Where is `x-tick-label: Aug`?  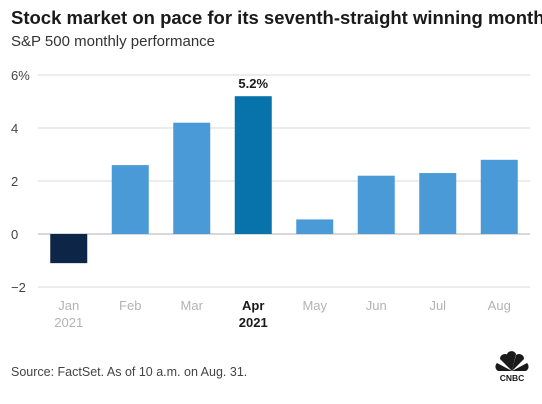 x-tick-label: Aug is located at coordinates (499, 305).